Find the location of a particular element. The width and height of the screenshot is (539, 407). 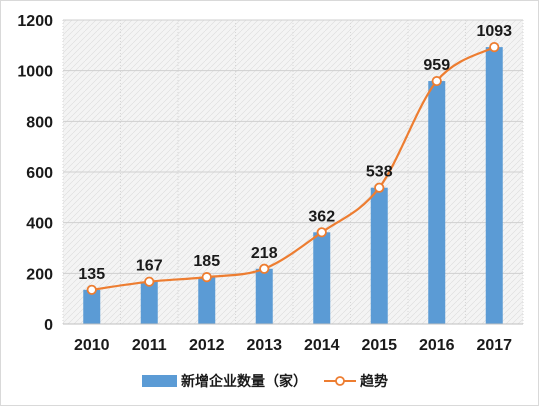

data-label-2010: 135 is located at coordinates (91, 274).